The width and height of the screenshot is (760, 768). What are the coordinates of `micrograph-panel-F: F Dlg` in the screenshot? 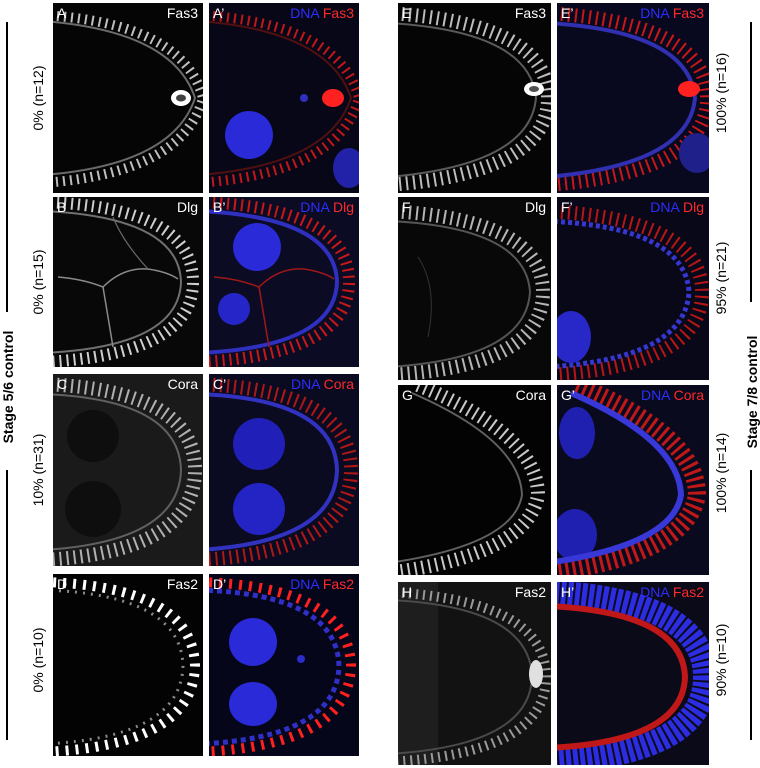 It's located at (474, 288).